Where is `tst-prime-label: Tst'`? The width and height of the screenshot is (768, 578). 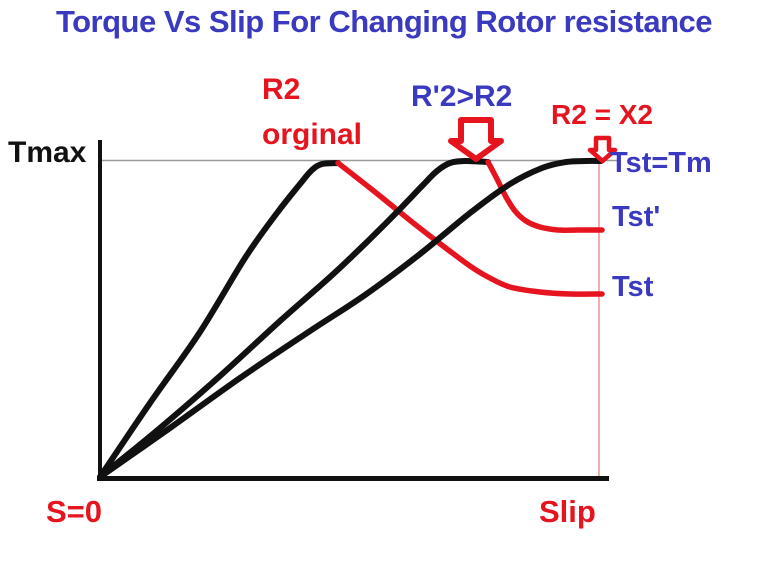 tst-prime-label: Tst' is located at coordinates (636, 217).